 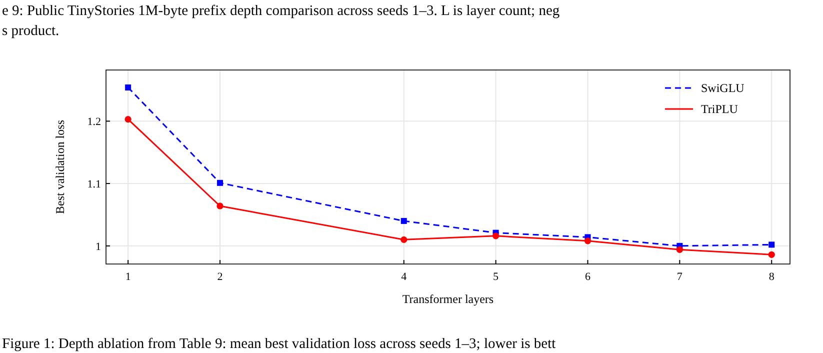 I want to click on x-tick-label: 4, so click(x=404, y=277).